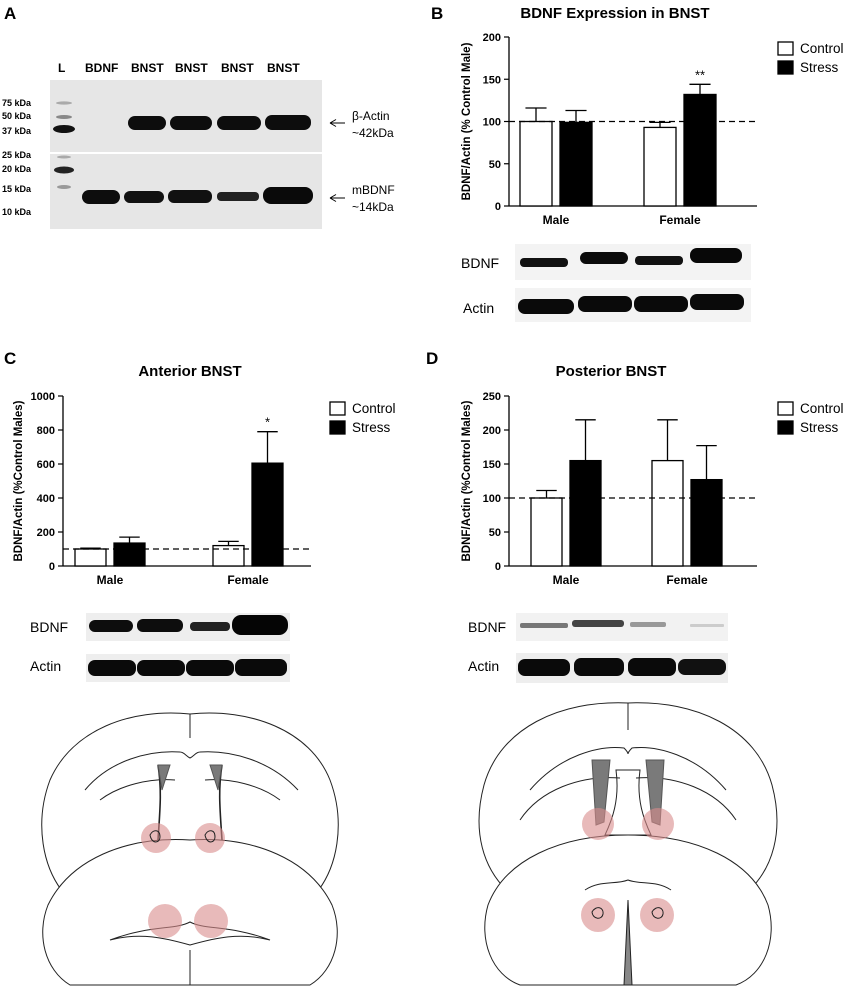  I want to click on chart-d-legend: Control Stress, so click(810, 418).